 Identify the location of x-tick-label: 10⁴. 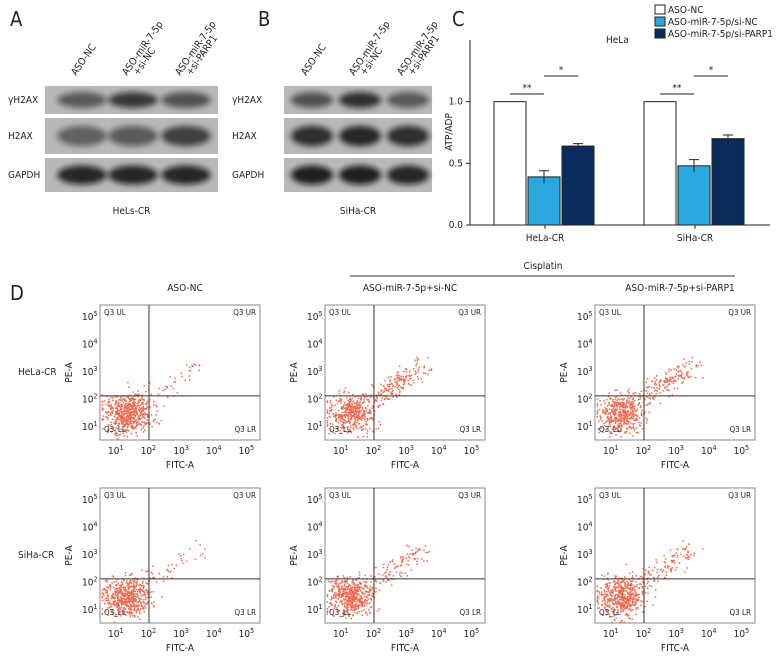
(438, 450).